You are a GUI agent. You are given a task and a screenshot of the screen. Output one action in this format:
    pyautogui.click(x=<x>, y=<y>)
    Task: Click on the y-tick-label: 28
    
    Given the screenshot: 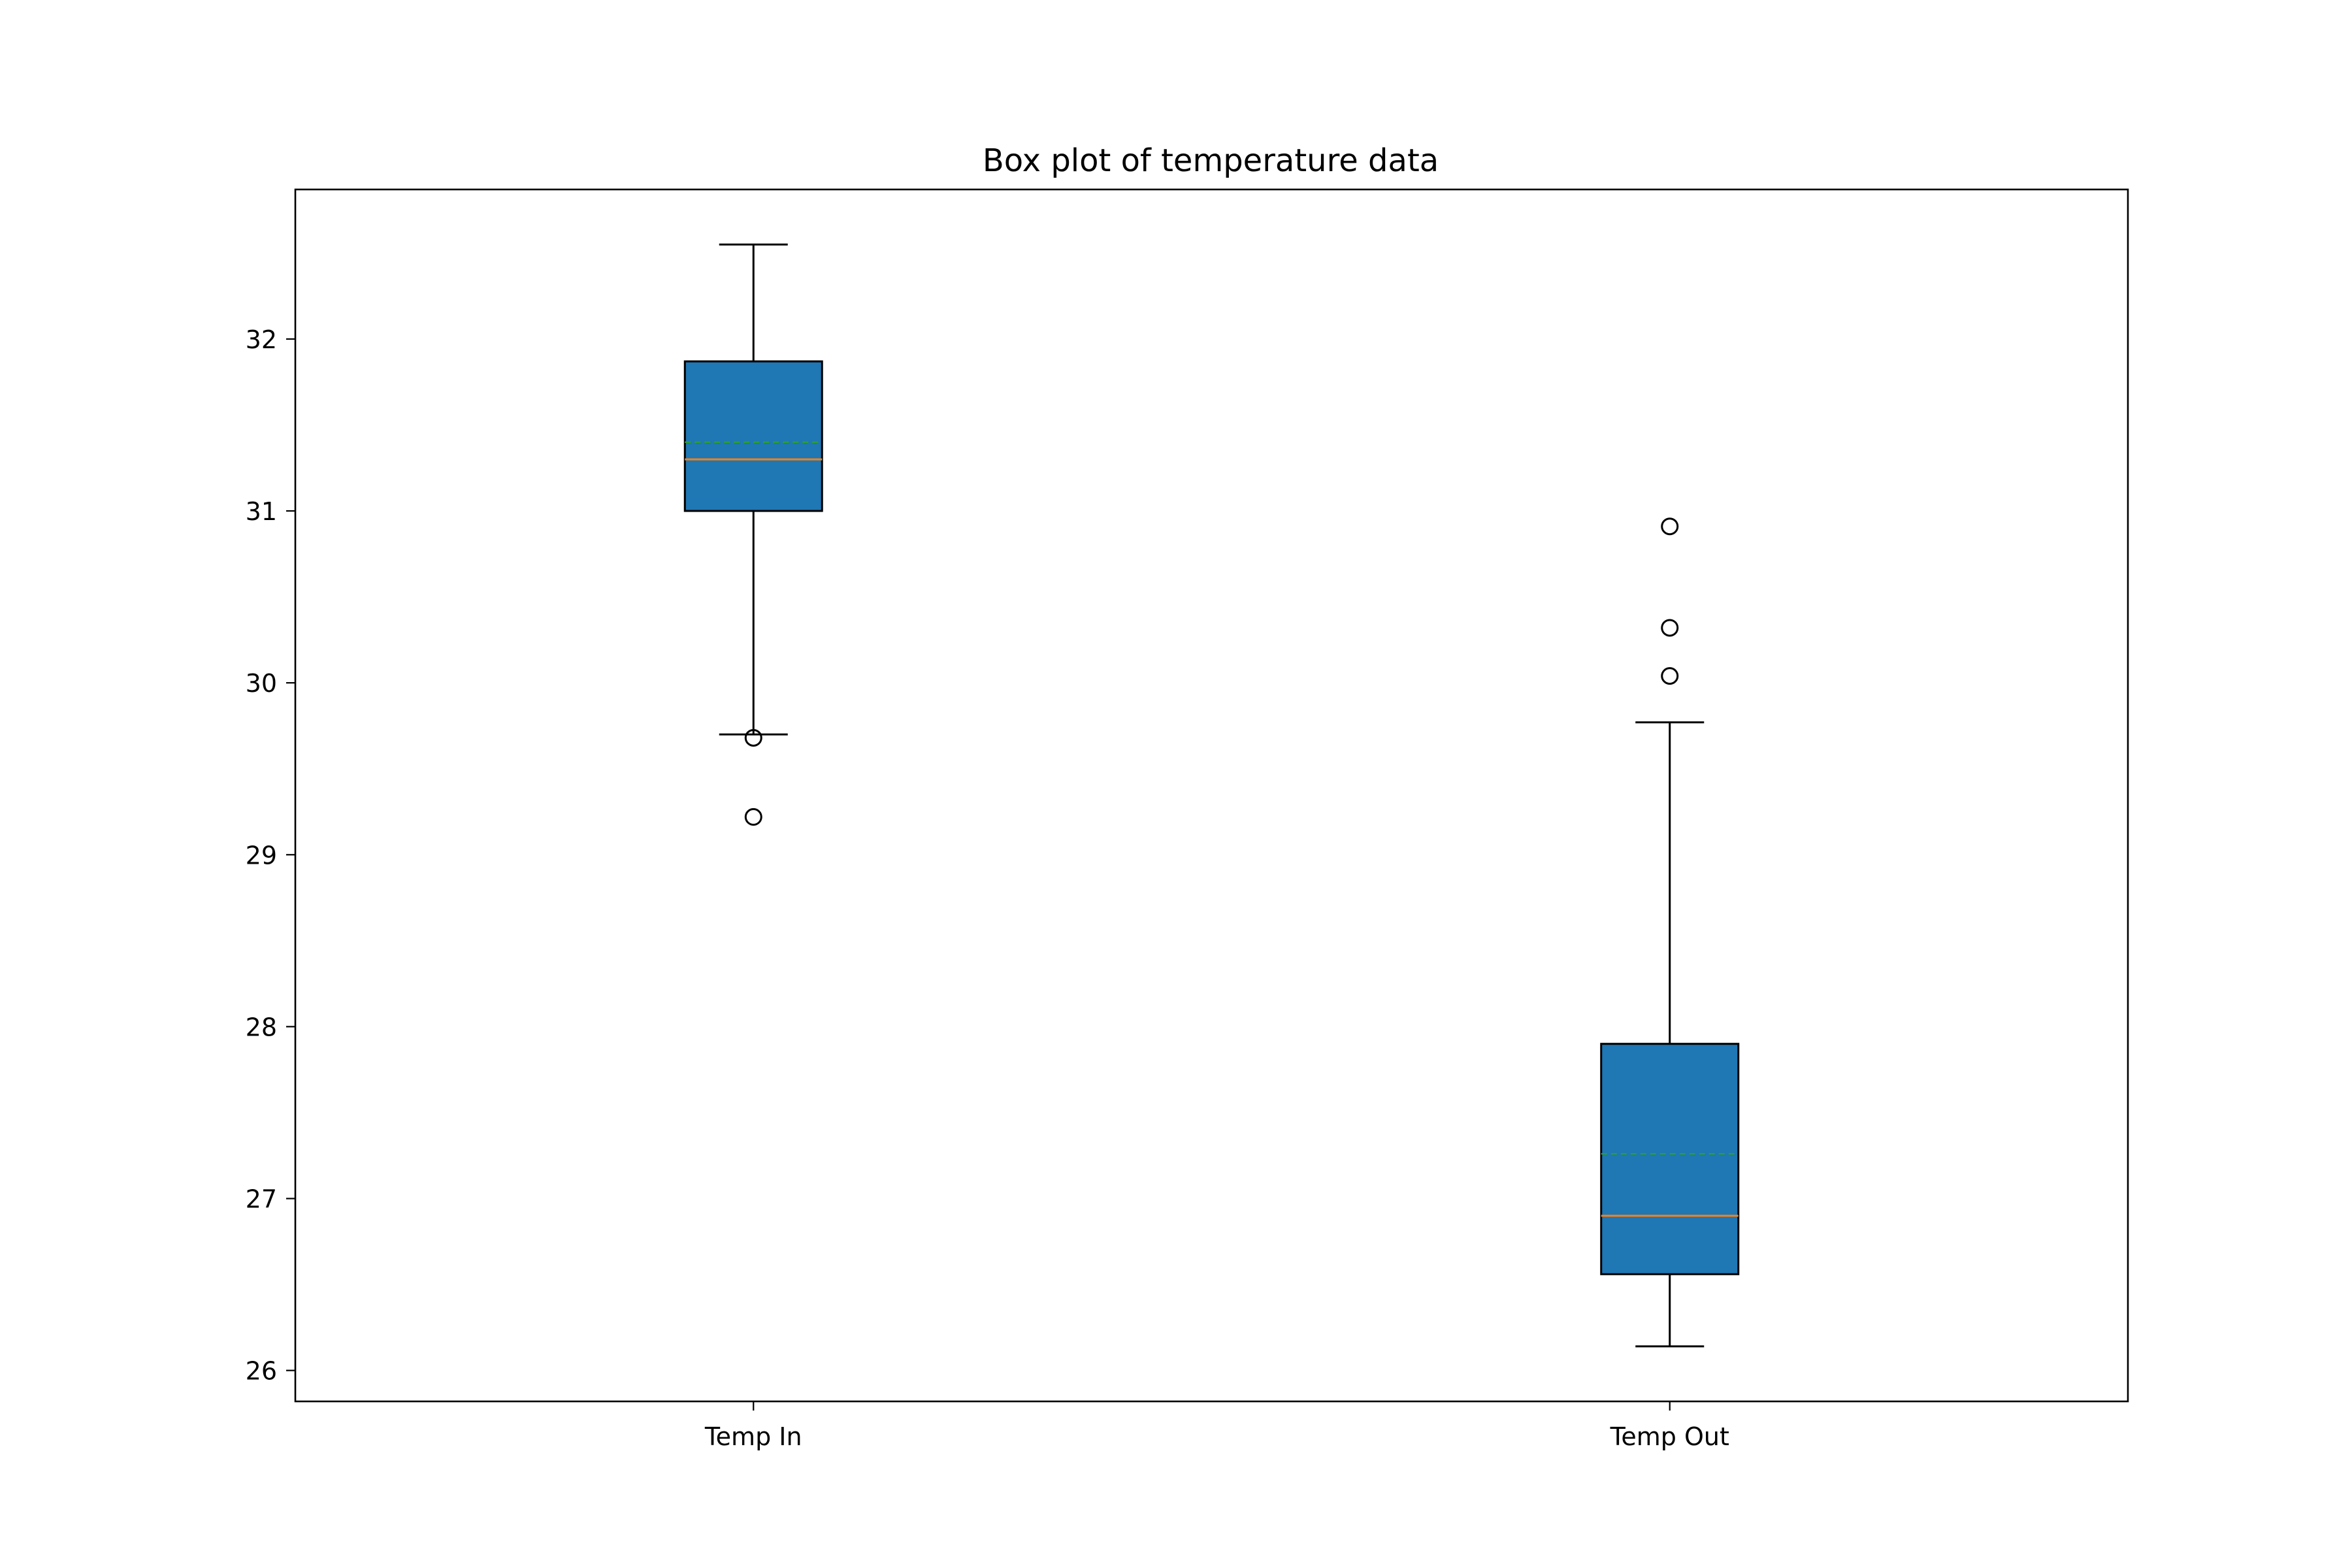 What is the action you would take?
    pyautogui.click(x=261, y=1027)
    